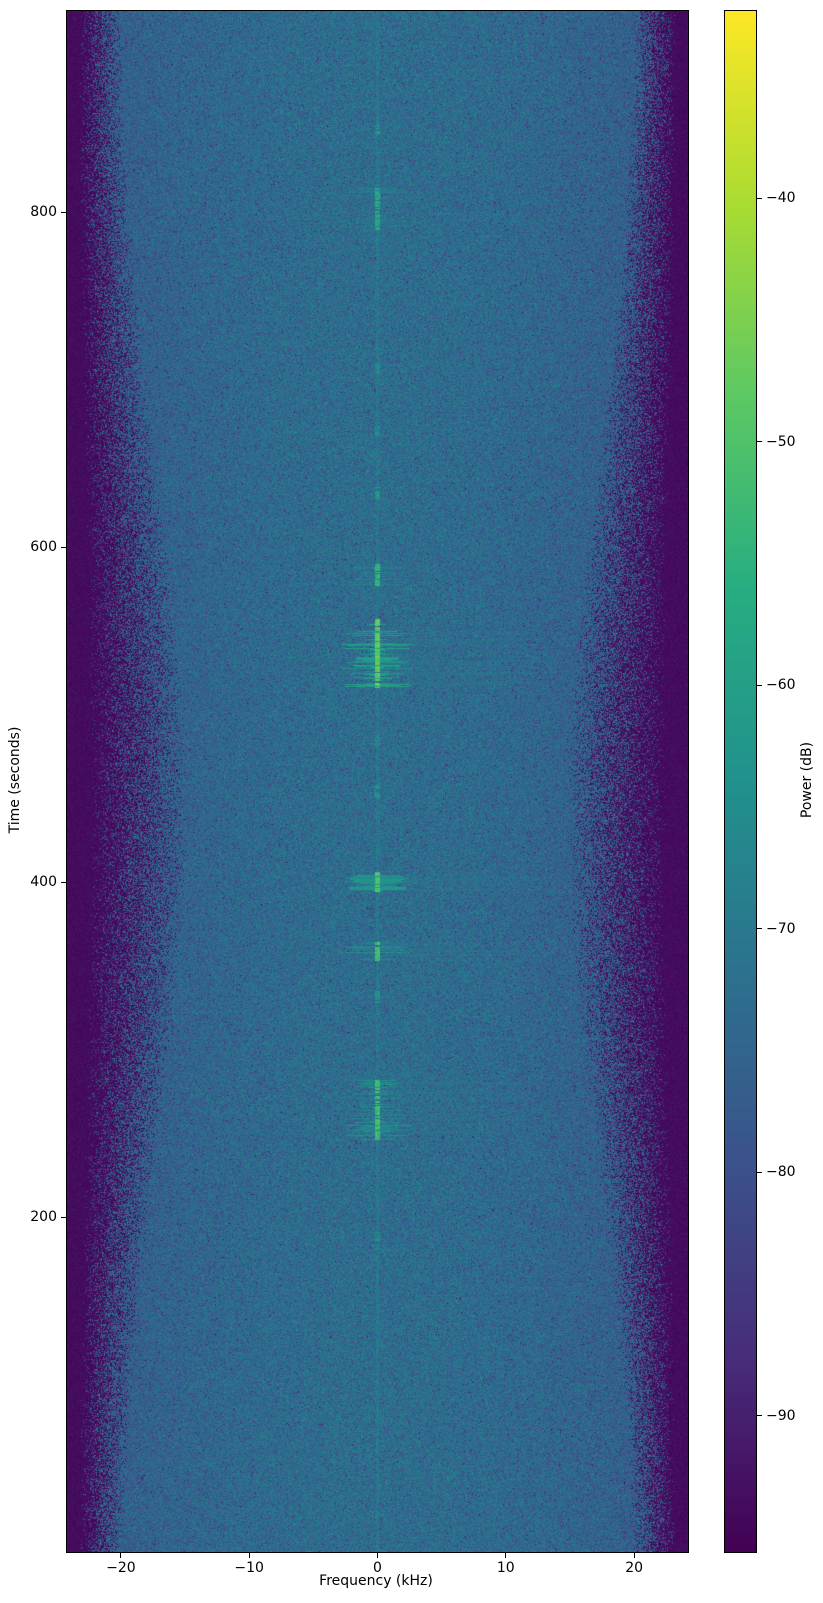 The width and height of the screenshot is (823, 1603). Describe the element at coordinates (505, 1568) in the screenshot. I see `x-tick-label: 10` at that location.